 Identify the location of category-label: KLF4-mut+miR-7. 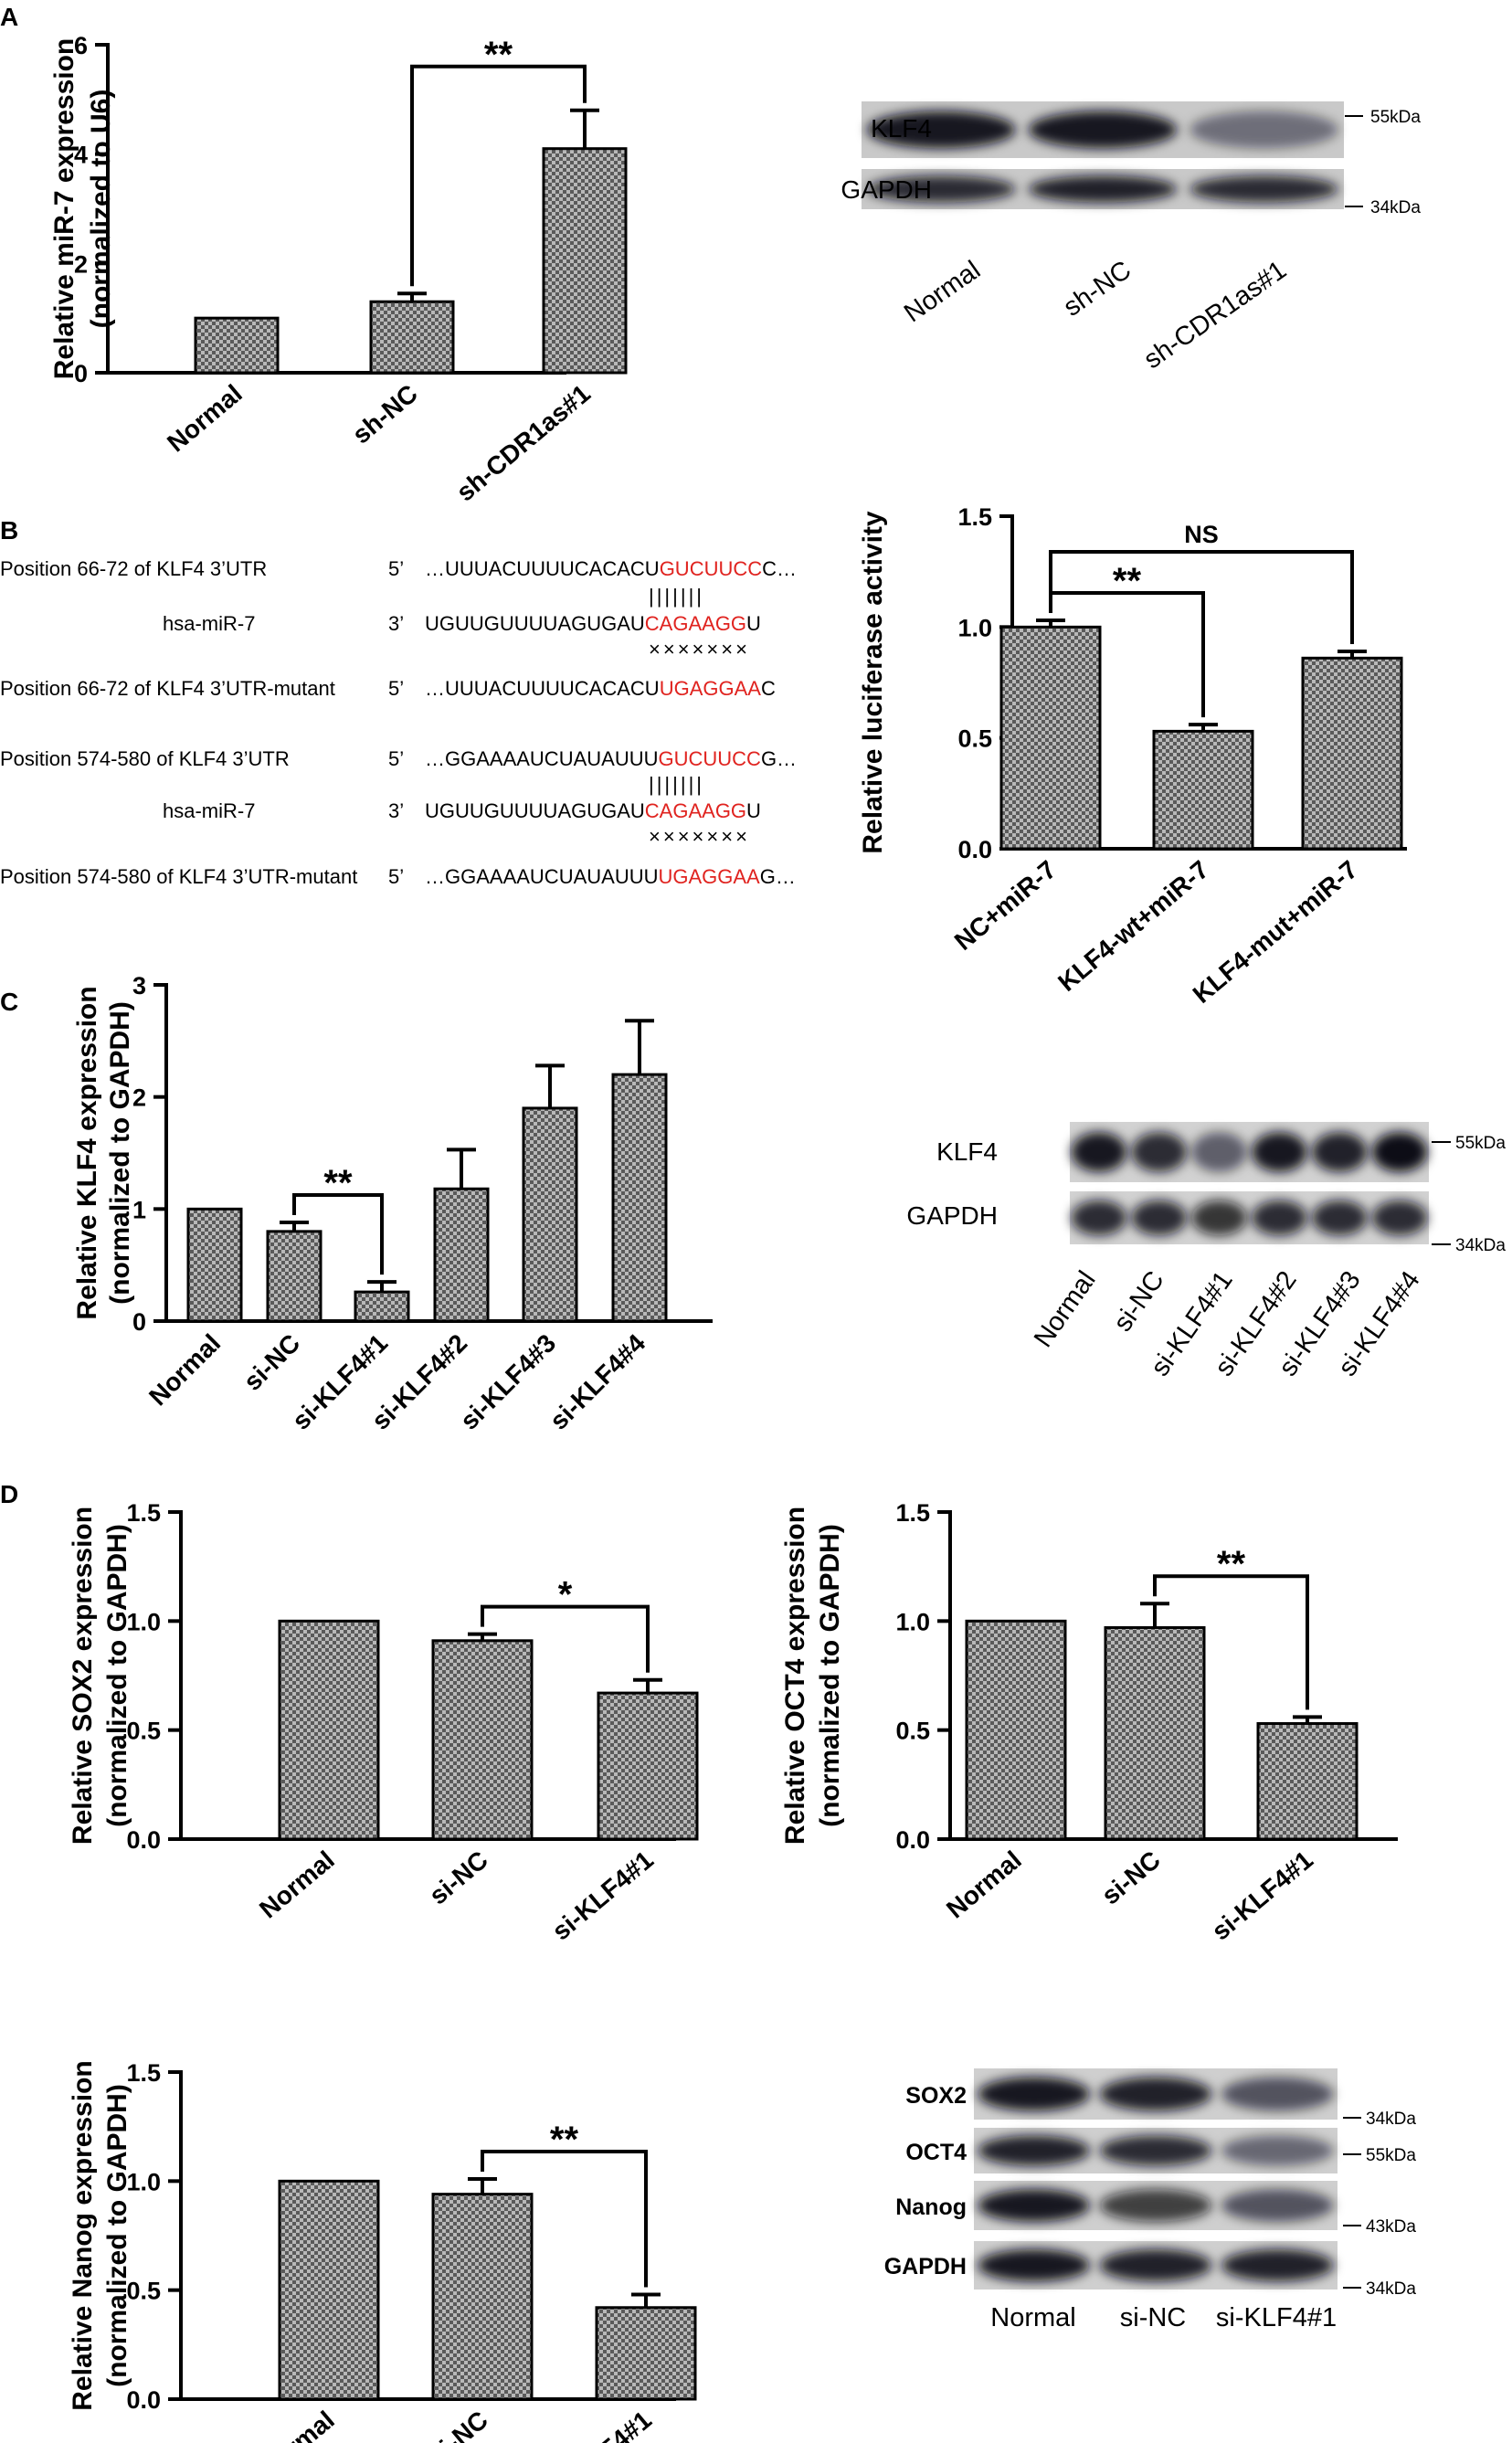
(1275, 932).